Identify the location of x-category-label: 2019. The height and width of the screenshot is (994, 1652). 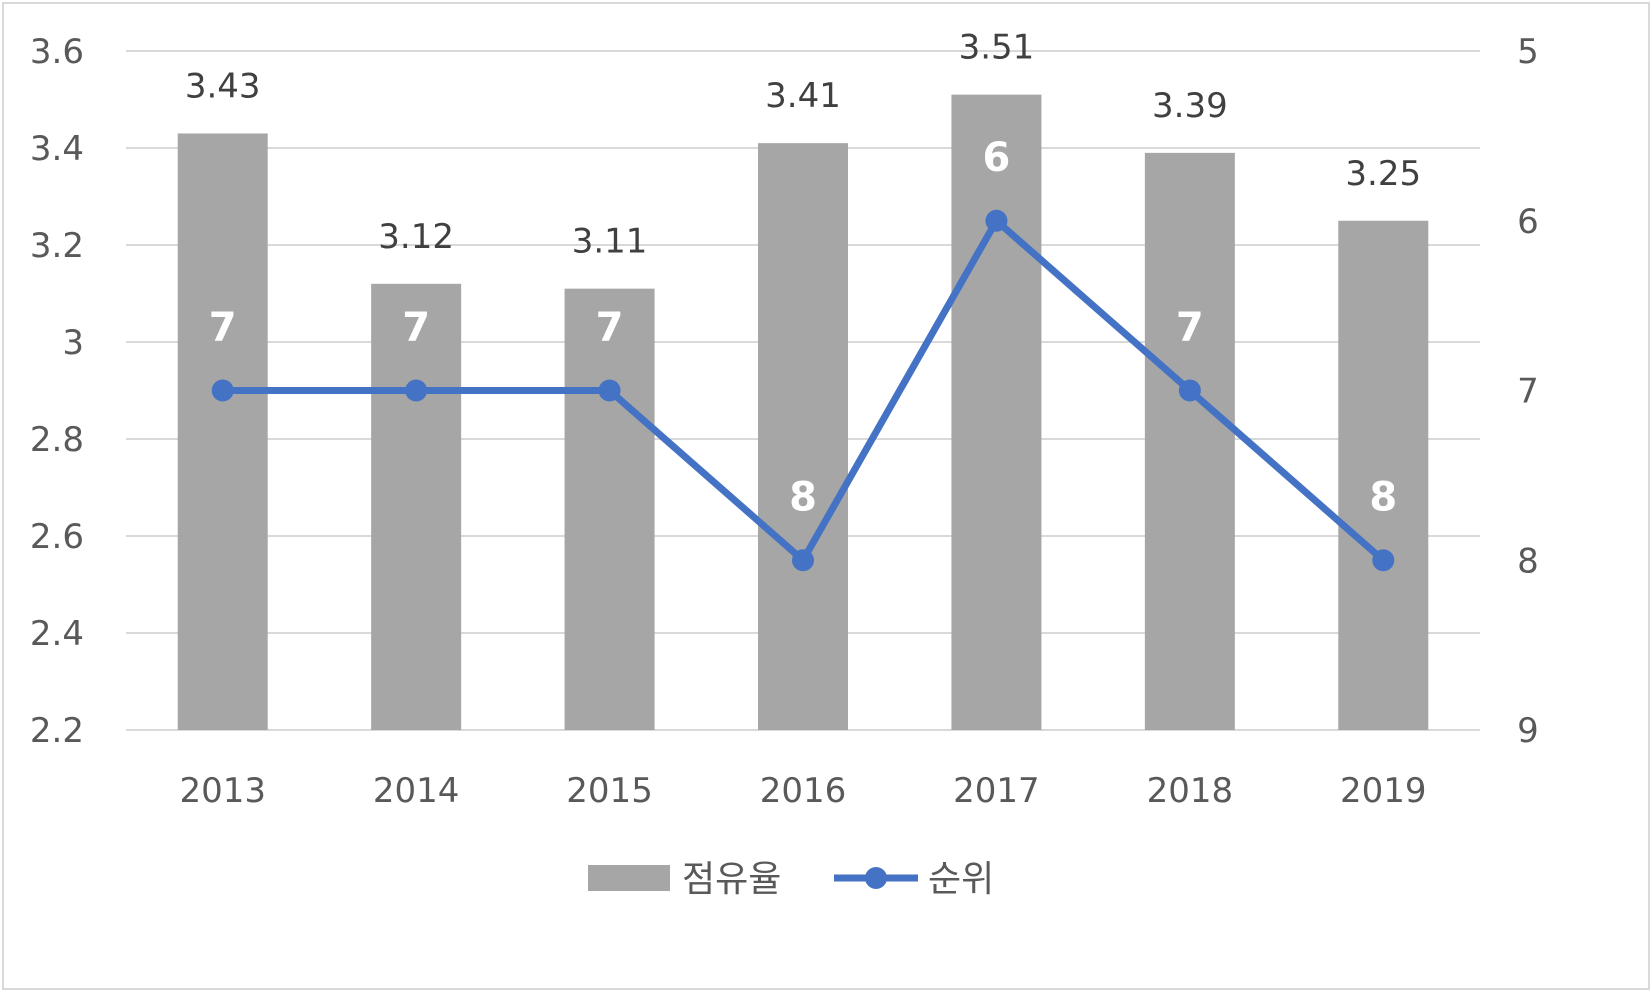
(1383, 791).